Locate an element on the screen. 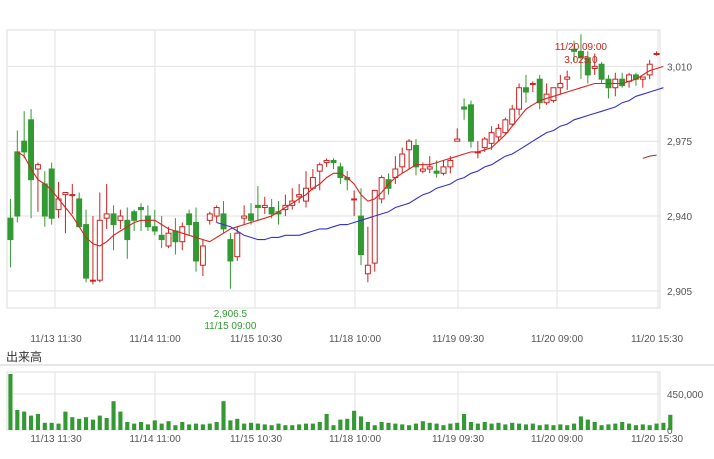 This screenshot has width=714, height=459. price-xtick-label: 11/20 15:30 is located at coordinates (657, 339).